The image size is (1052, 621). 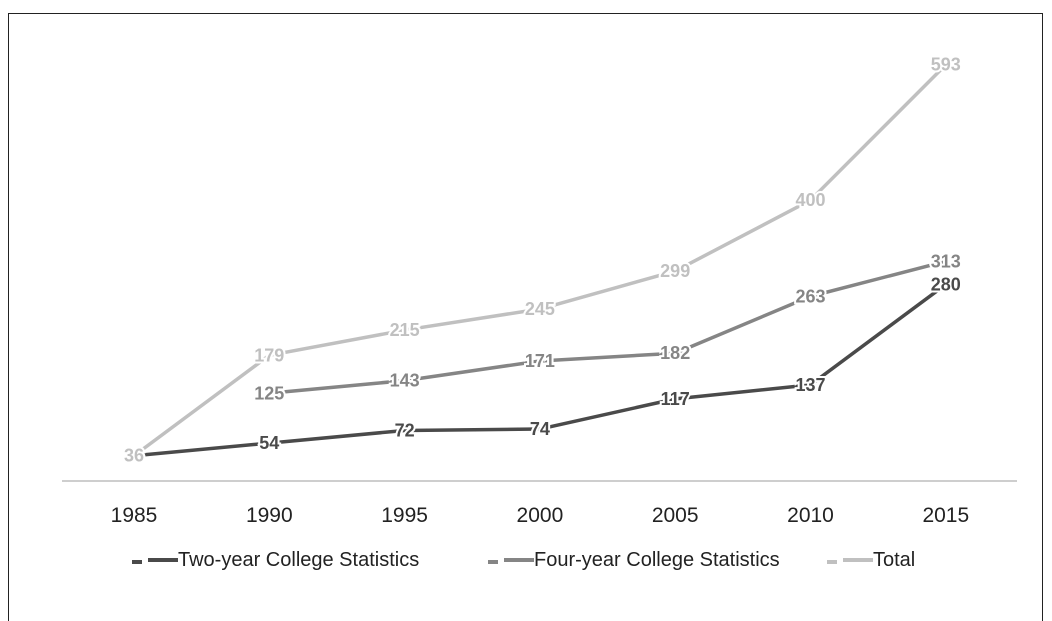 What do you see at coordinates (675, 515) in the screenshot?
I see `x-tick-label: 2005` at bounding box center [675, 515].